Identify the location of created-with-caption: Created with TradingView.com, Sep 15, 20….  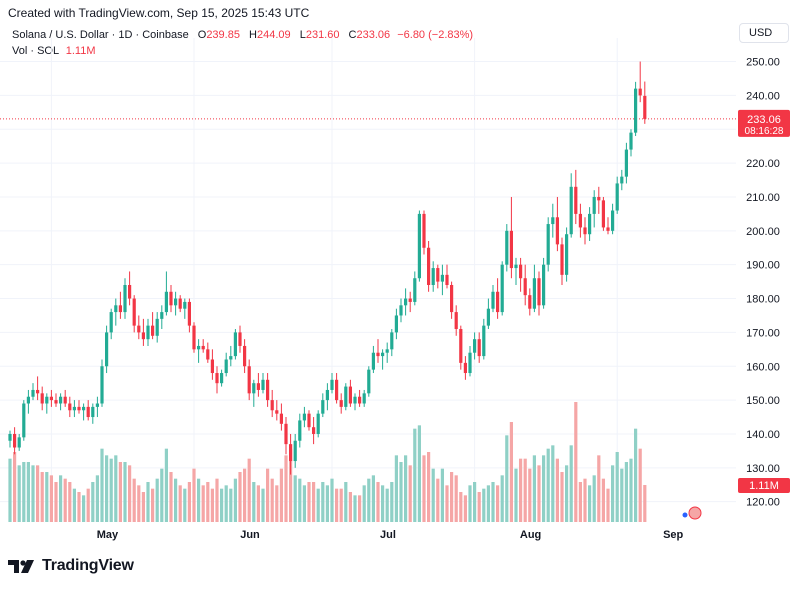
(159, 13).